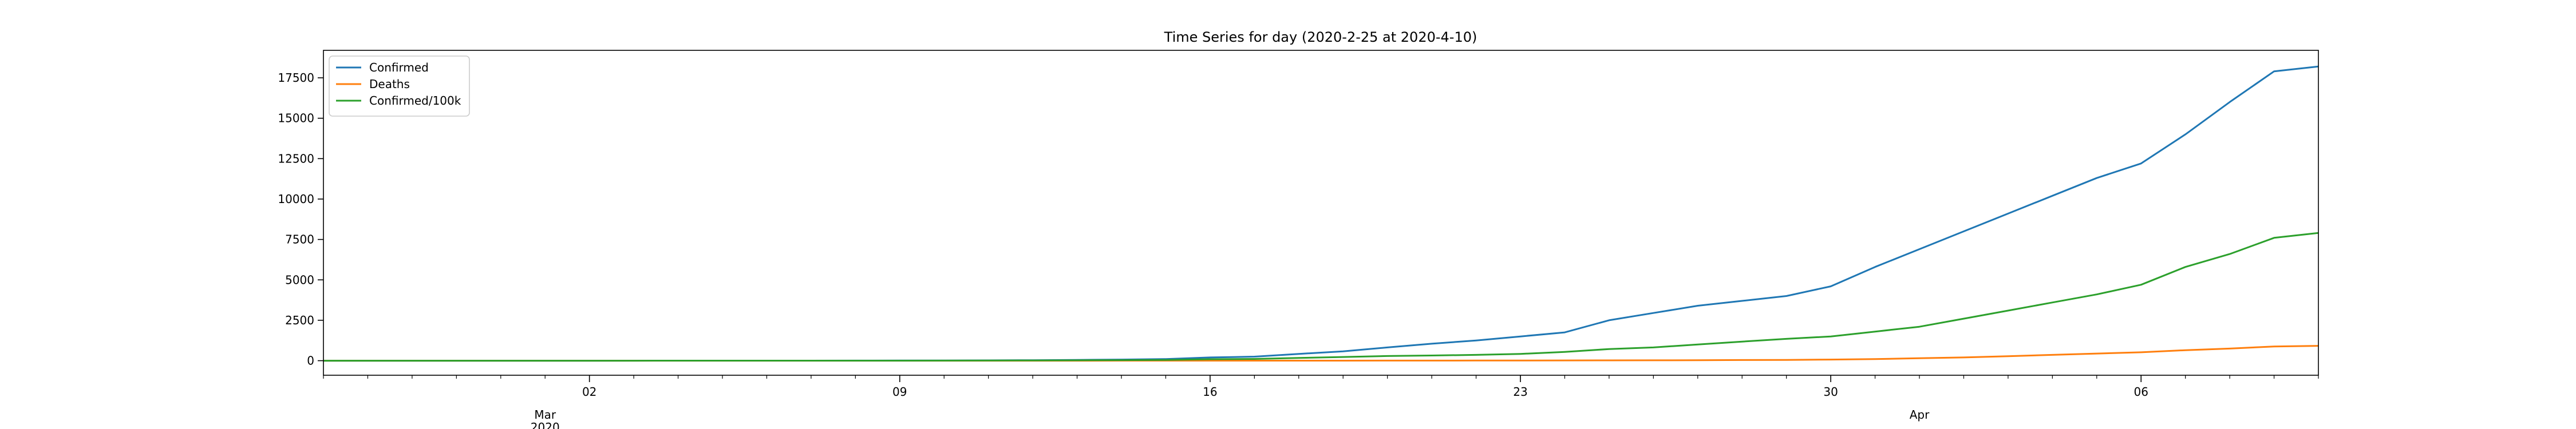 The image size is (2576, 429). What do you see at coordinates (299, 240) in the screenshot?
I see `y-tick-label: 7500` at bounding box center [299, 240].